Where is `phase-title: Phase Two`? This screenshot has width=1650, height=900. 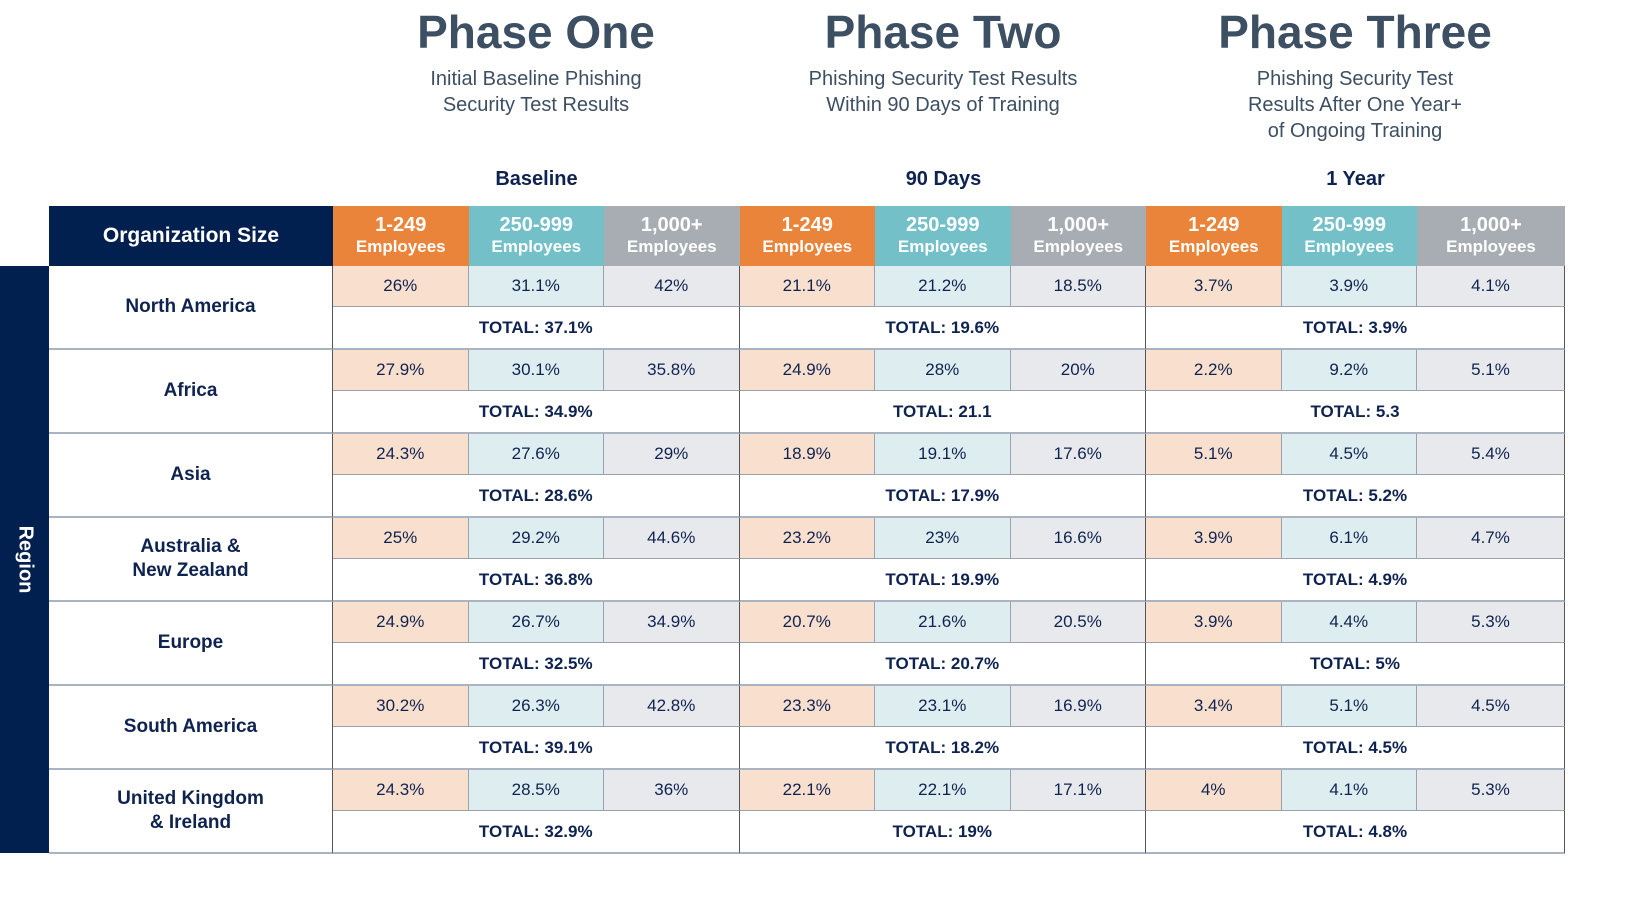
phase-title: Phase Two is located at coordinates (943, 32).